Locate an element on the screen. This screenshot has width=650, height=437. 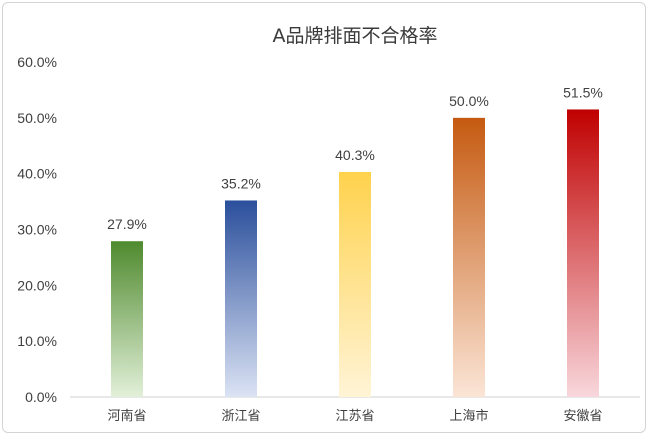
x-category-label: 江苏省 is located at coordinates (354, 416).